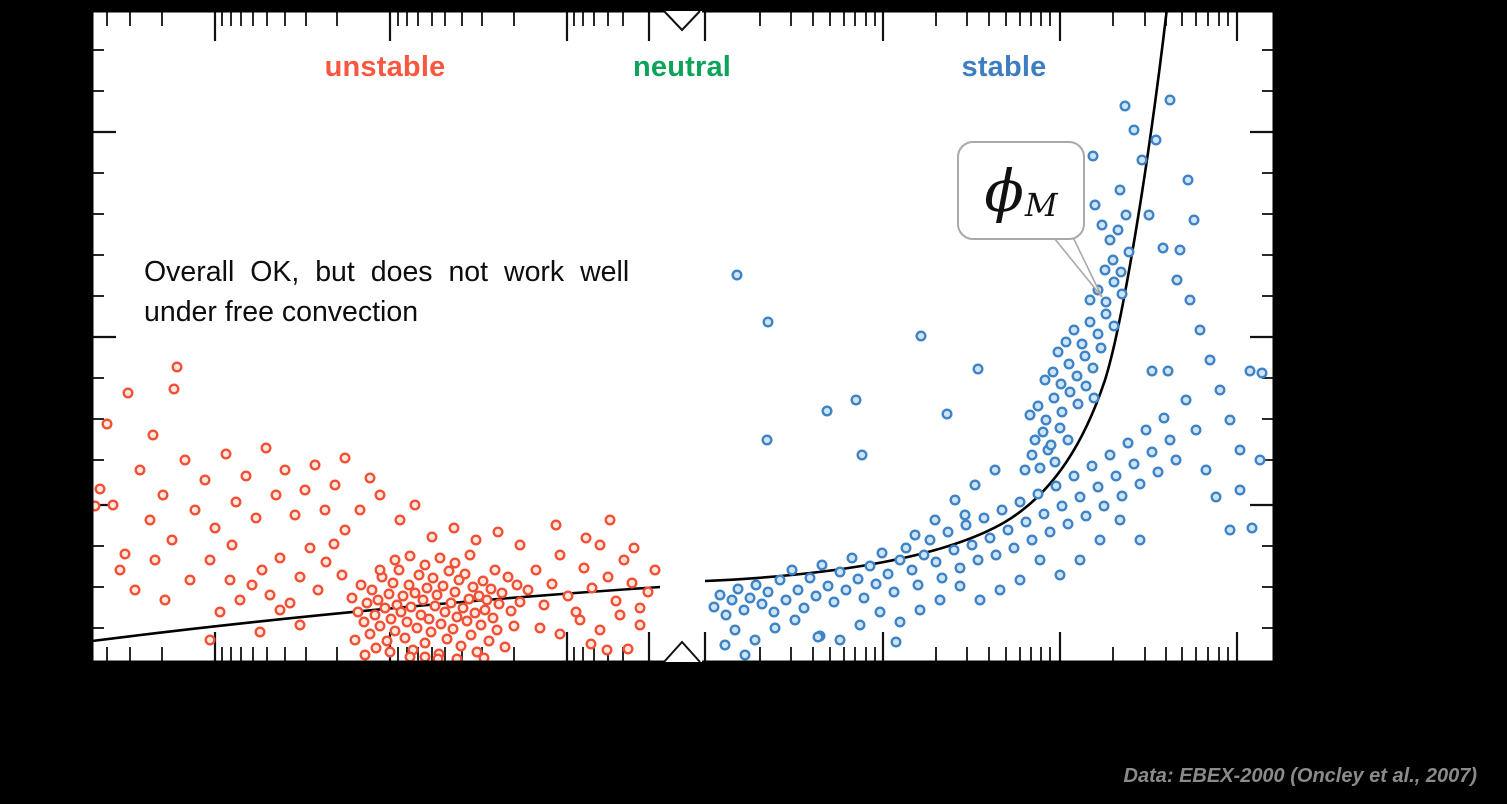  What do you see at coordinates (1004, 190) in the screenshot?
I see `phi-symbol: ϕ` at bounding box center [1004, 190].